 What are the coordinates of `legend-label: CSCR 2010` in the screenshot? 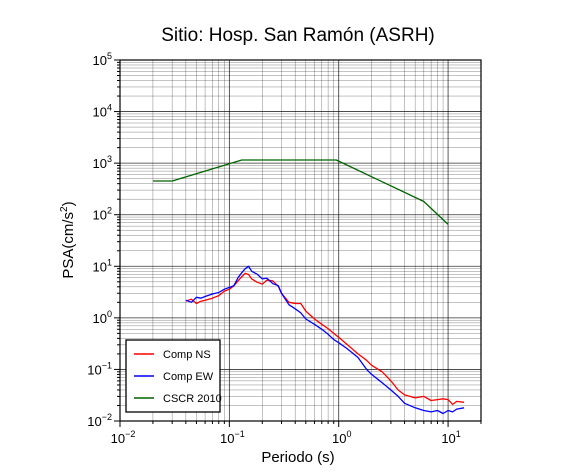 It's located at (192, 399).